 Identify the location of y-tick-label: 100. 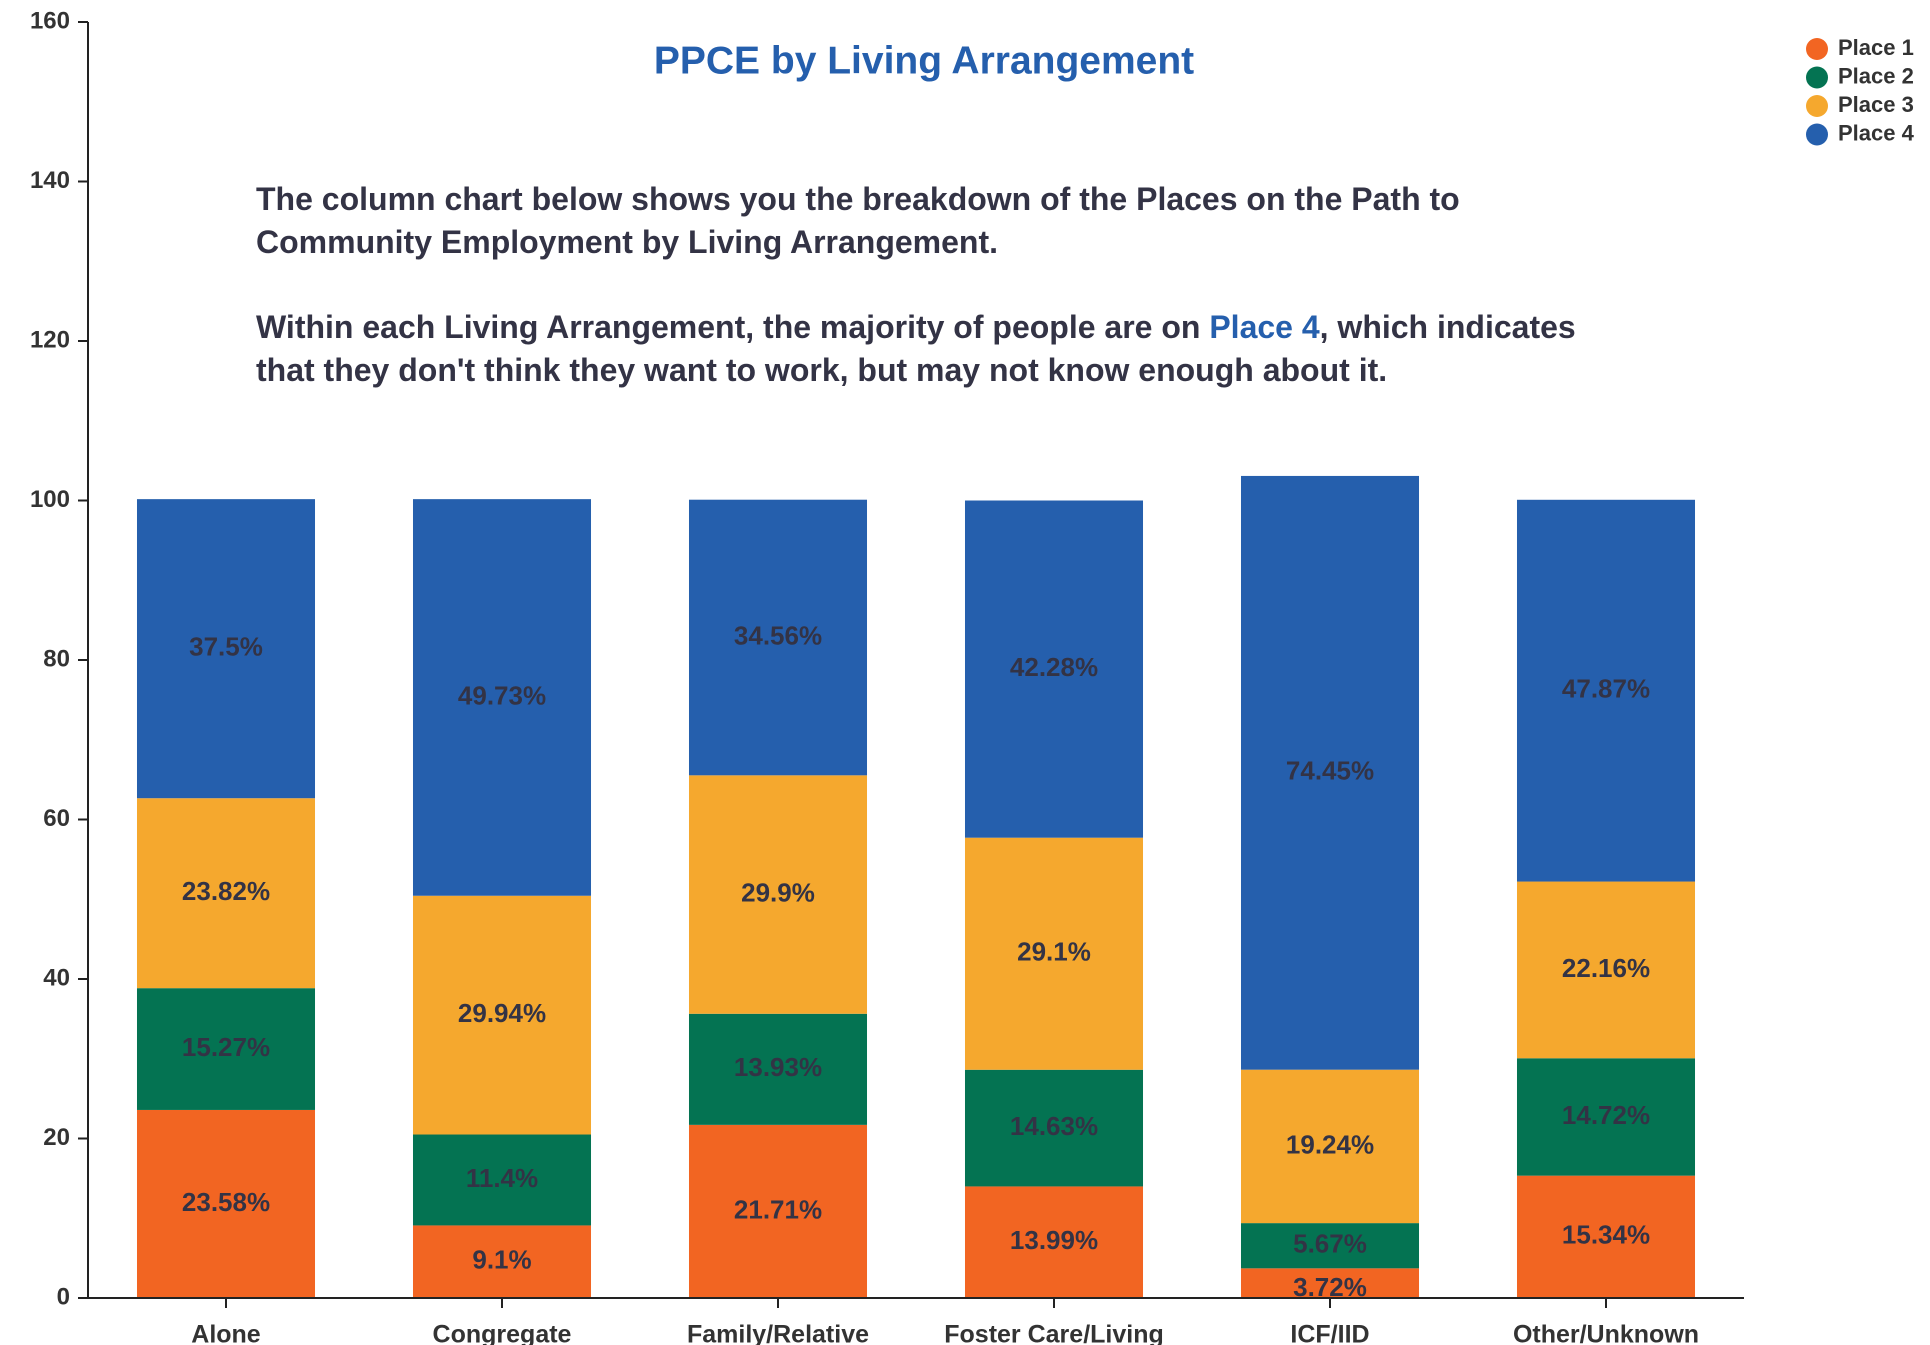
(50, 499).